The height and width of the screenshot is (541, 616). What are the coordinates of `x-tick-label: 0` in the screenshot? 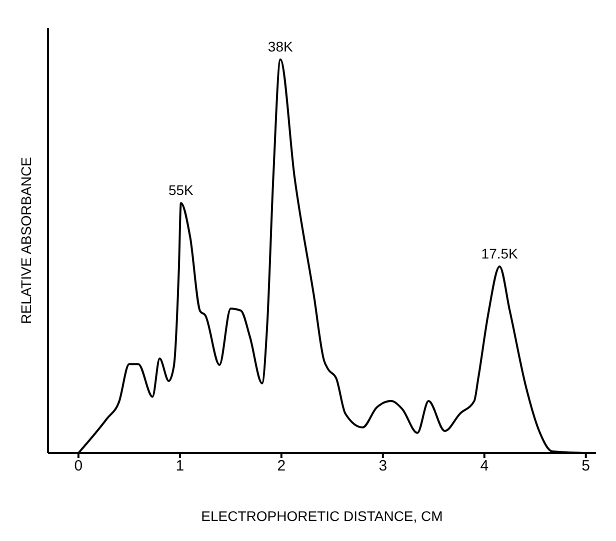 It's located at (78, 466).